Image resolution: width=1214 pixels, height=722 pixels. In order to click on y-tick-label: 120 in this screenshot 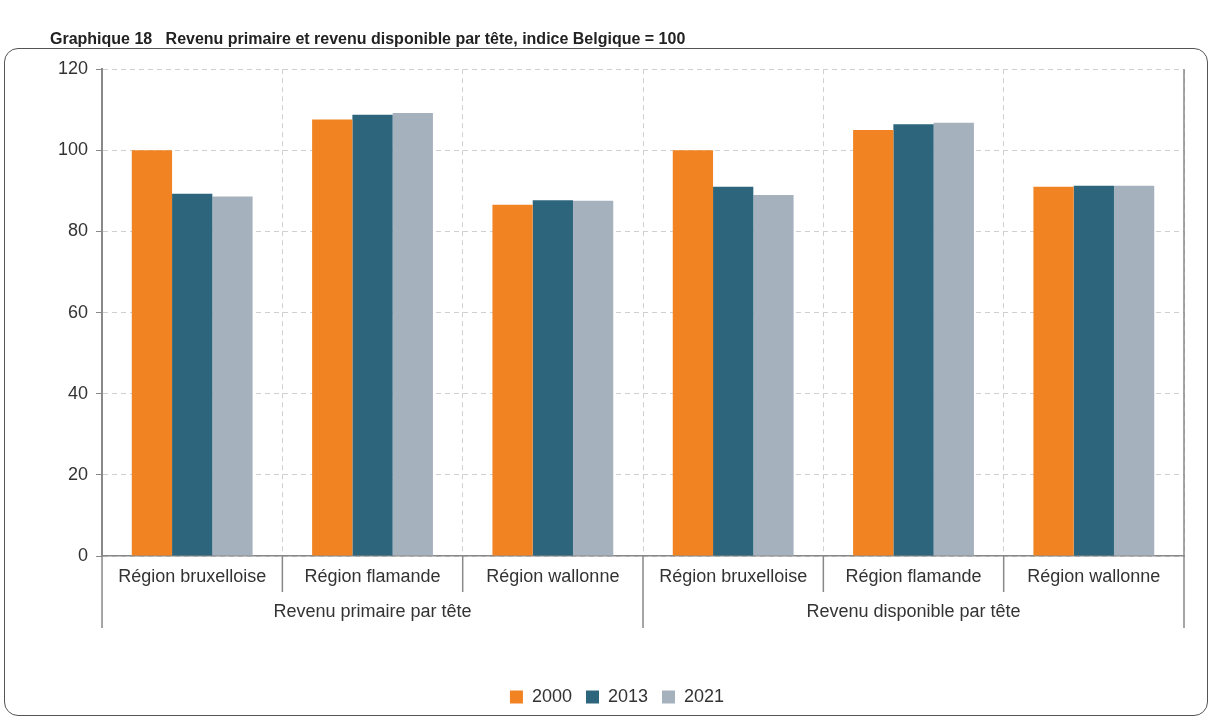, I will do `click(73, 68)`.